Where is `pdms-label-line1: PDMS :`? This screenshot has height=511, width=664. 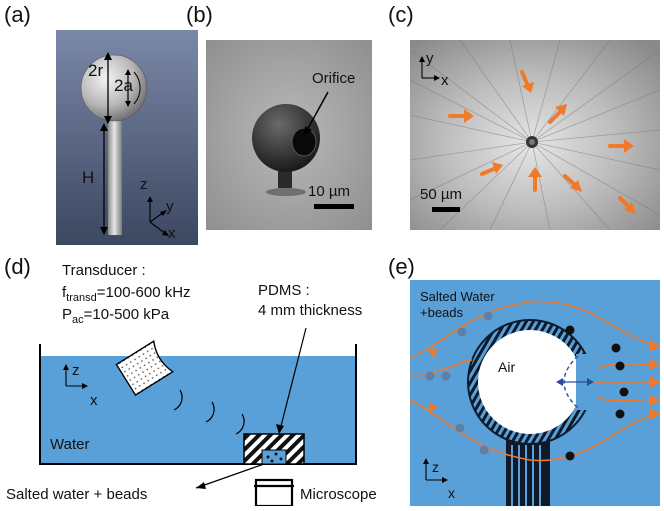 pdms-label-line1: PDMS : is located at coordinates (284, 290).